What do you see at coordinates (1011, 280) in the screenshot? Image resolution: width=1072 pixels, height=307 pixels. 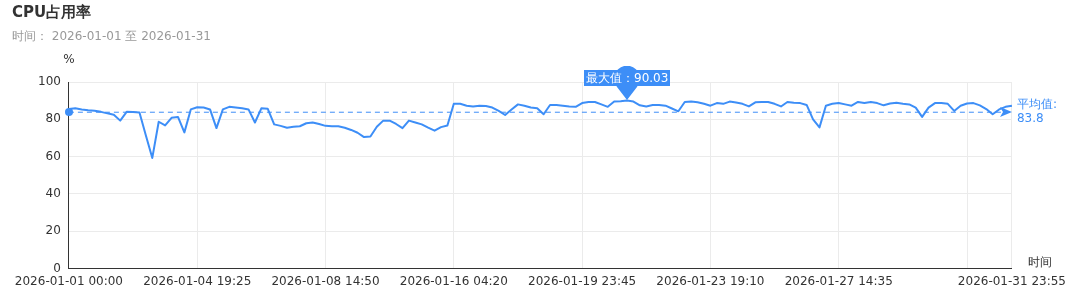 I see `x-tick-label: 2026-01-31 23:55` at bounding box center [1011, 280].